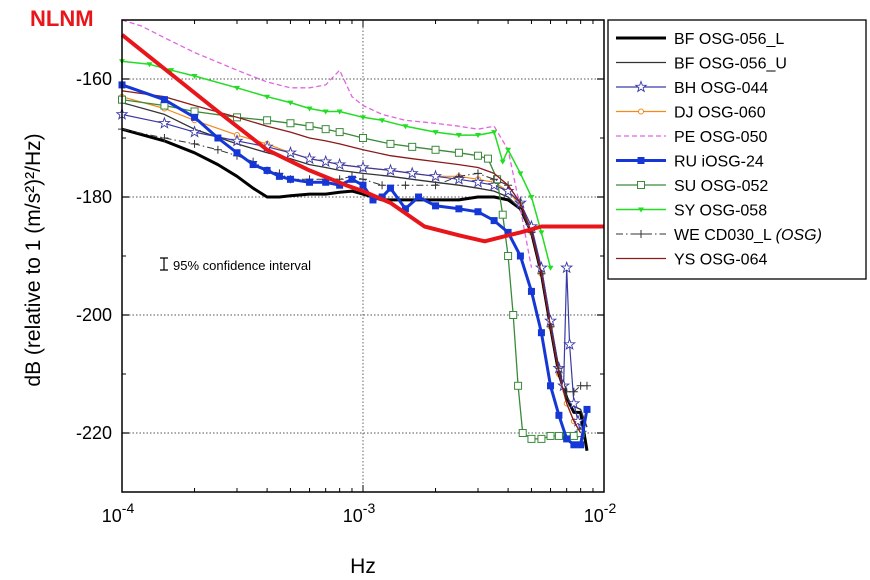 The width and height of the screenshot is (870, 580). I want to click on legend-label: RU iOSG-24, so click(719, 162).